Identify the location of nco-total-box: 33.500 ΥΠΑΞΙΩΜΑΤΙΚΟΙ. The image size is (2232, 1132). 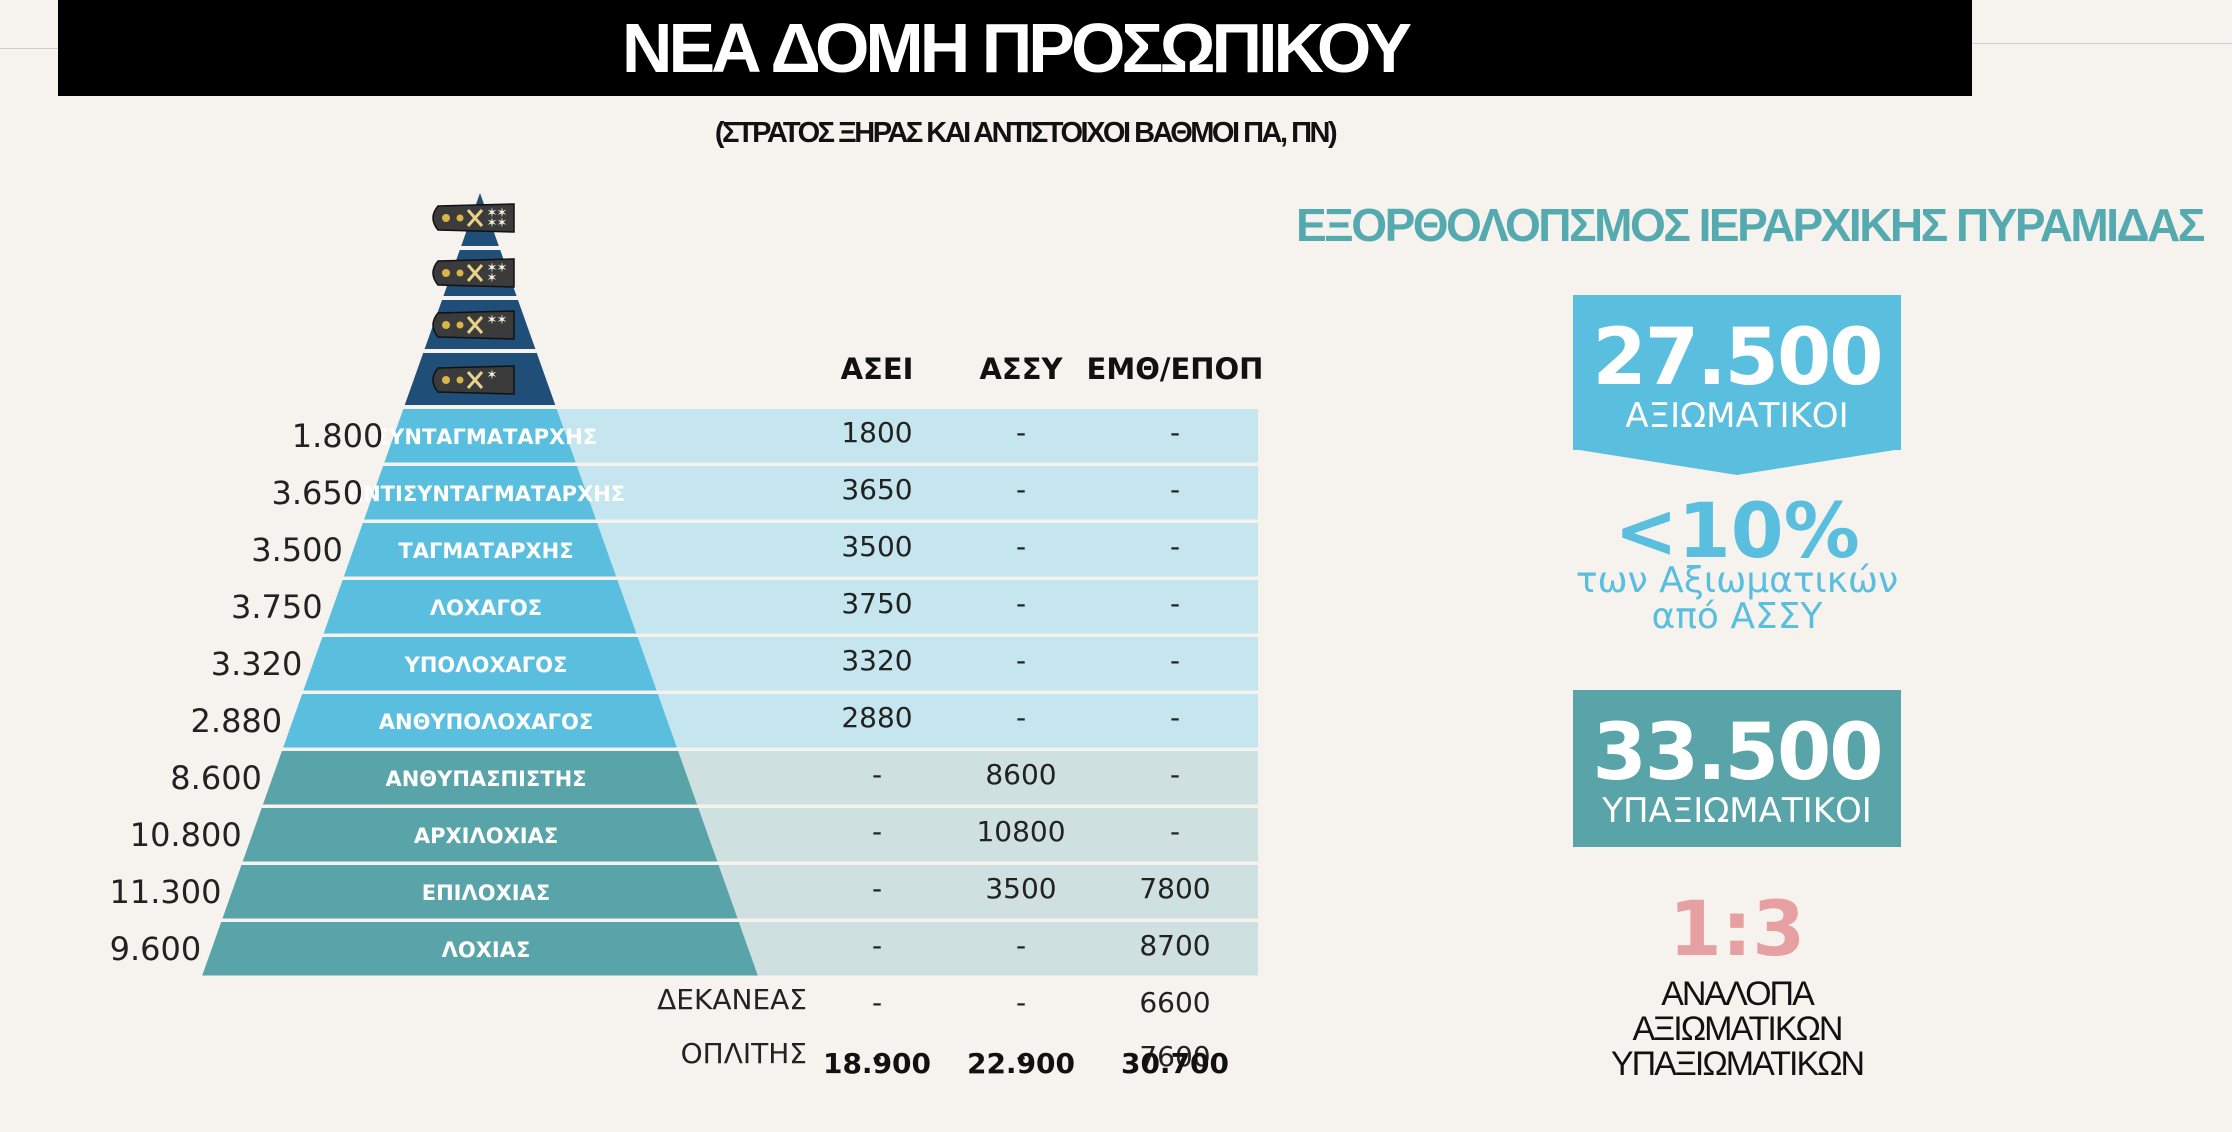
(1737, 768).